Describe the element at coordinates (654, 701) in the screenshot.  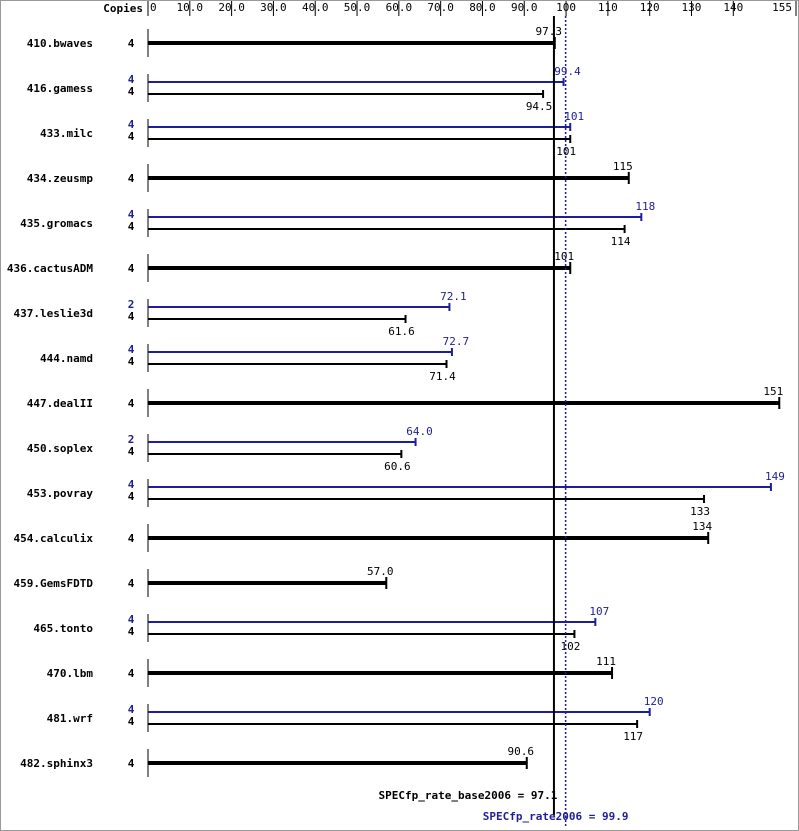
I see `value-label: 120` at that location.